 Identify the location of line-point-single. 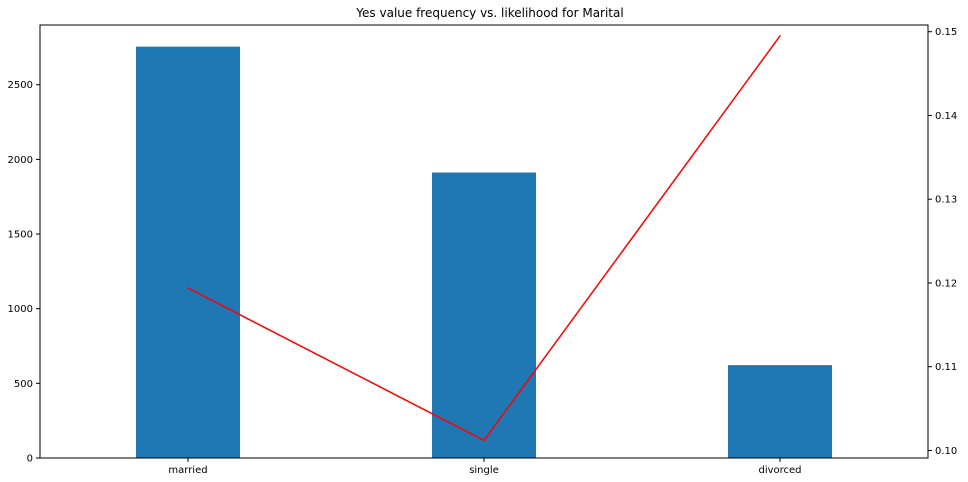
(484, 440).